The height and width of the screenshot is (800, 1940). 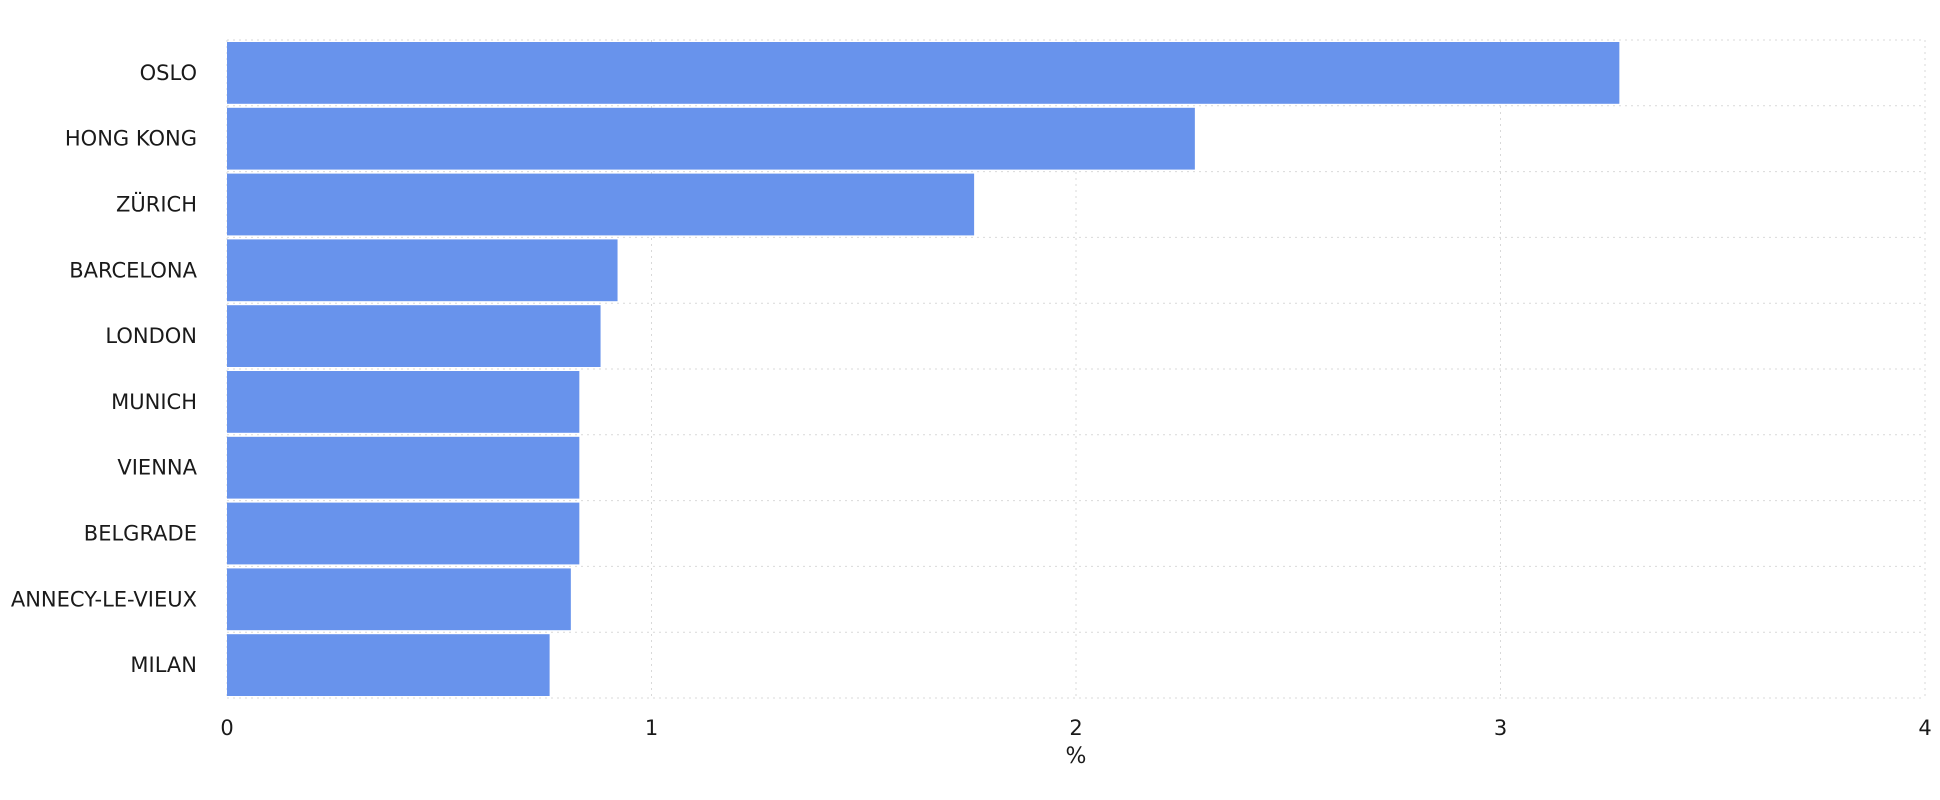 I want to click on category-label: HONG KONG, so click(x=131, y=139).